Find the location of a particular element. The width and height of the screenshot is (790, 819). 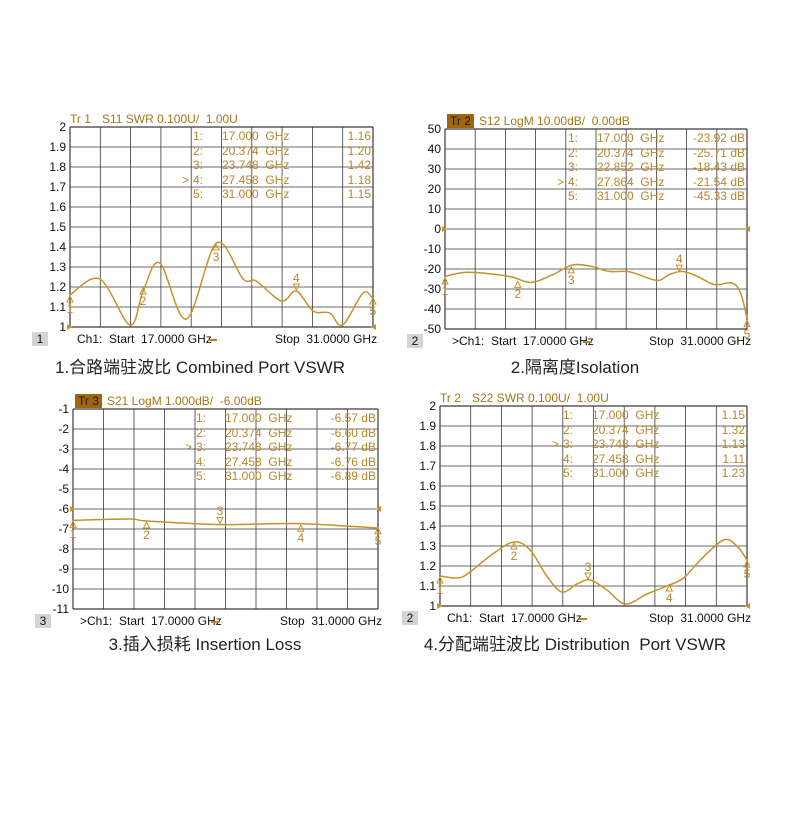

y-tick-label: 20 is located at coordinates (434, 189).